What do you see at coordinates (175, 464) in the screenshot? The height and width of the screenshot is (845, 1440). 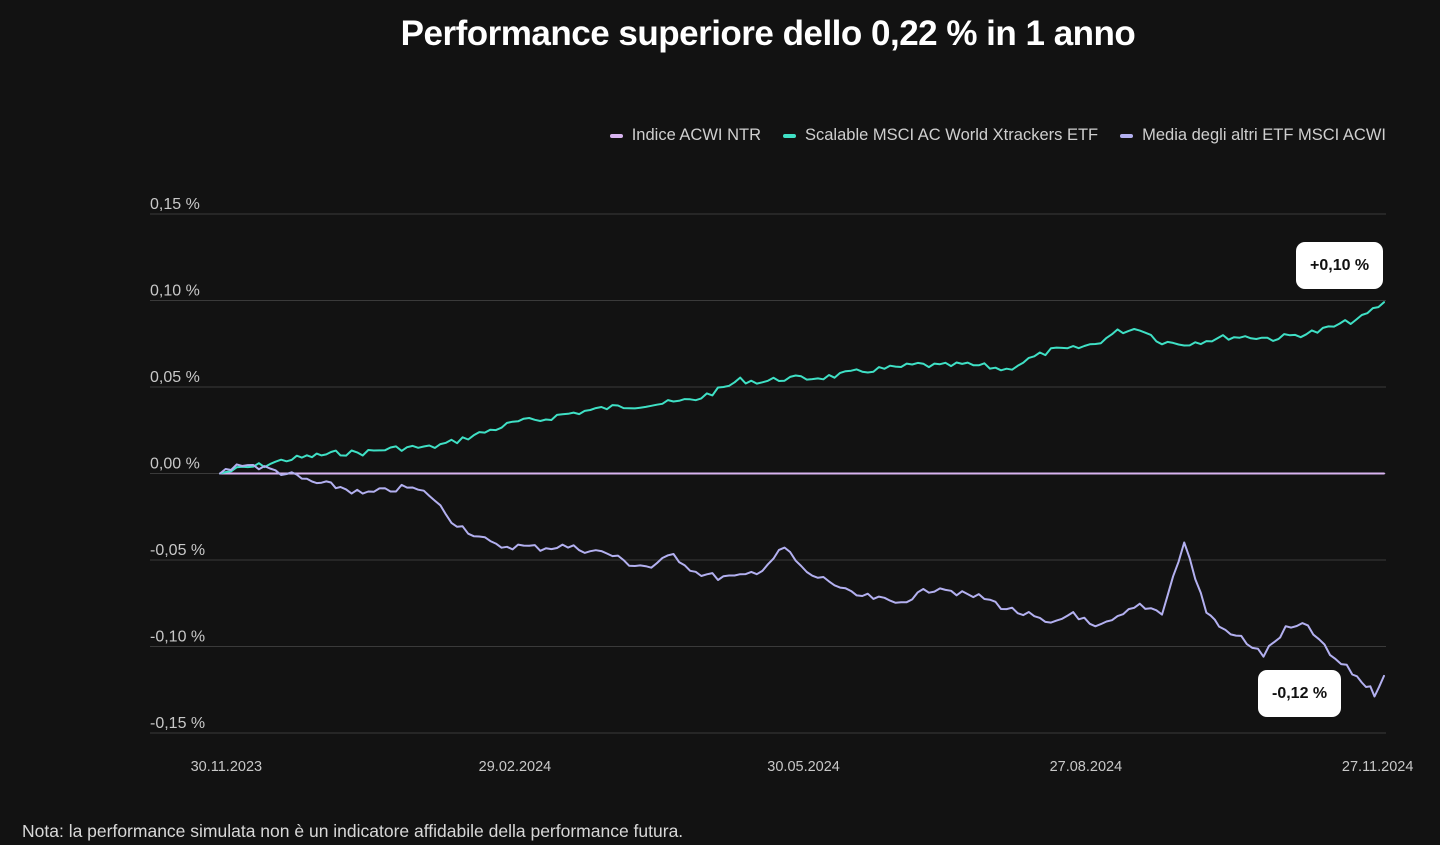 I see `y-tick-label: 0,00 %` at bounding box center [175, 464].